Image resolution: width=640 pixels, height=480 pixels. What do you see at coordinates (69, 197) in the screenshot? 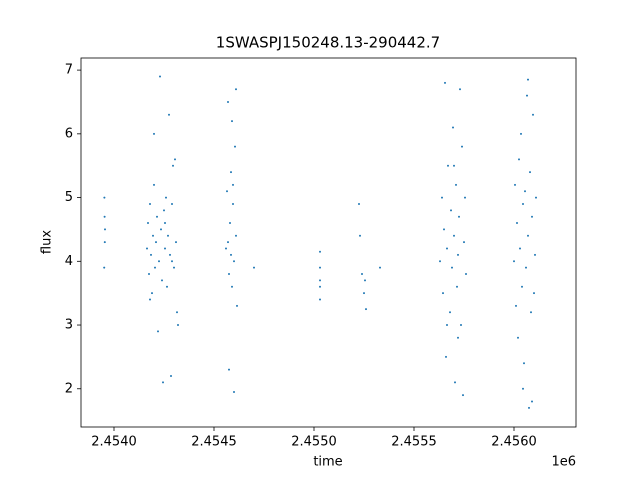
I see `y-tick-label: 5` at bounding box center [69, 197].